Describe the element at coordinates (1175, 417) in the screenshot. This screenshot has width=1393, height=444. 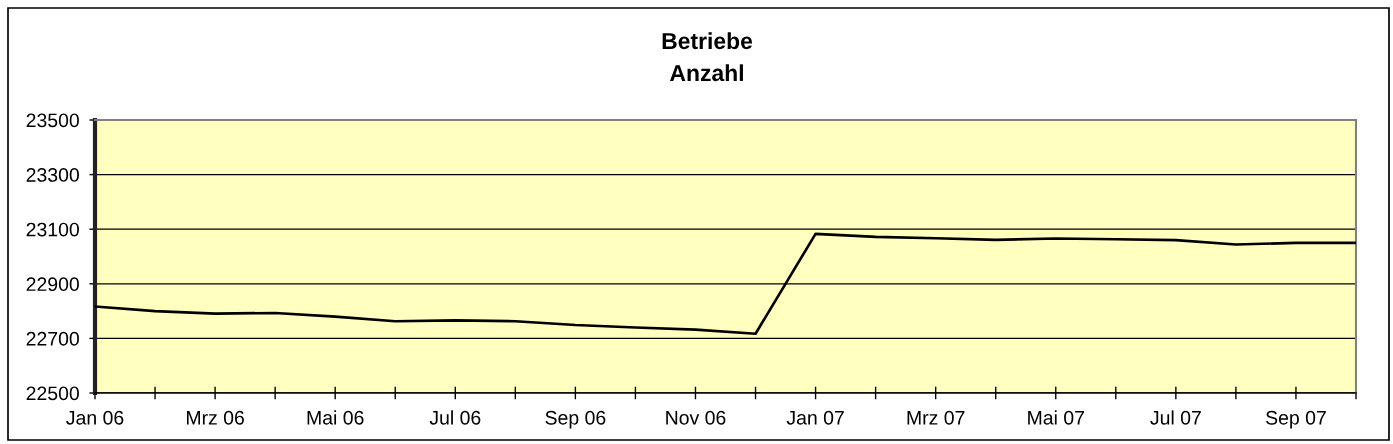
I see `x-tick-label: Jul 07` at that location.